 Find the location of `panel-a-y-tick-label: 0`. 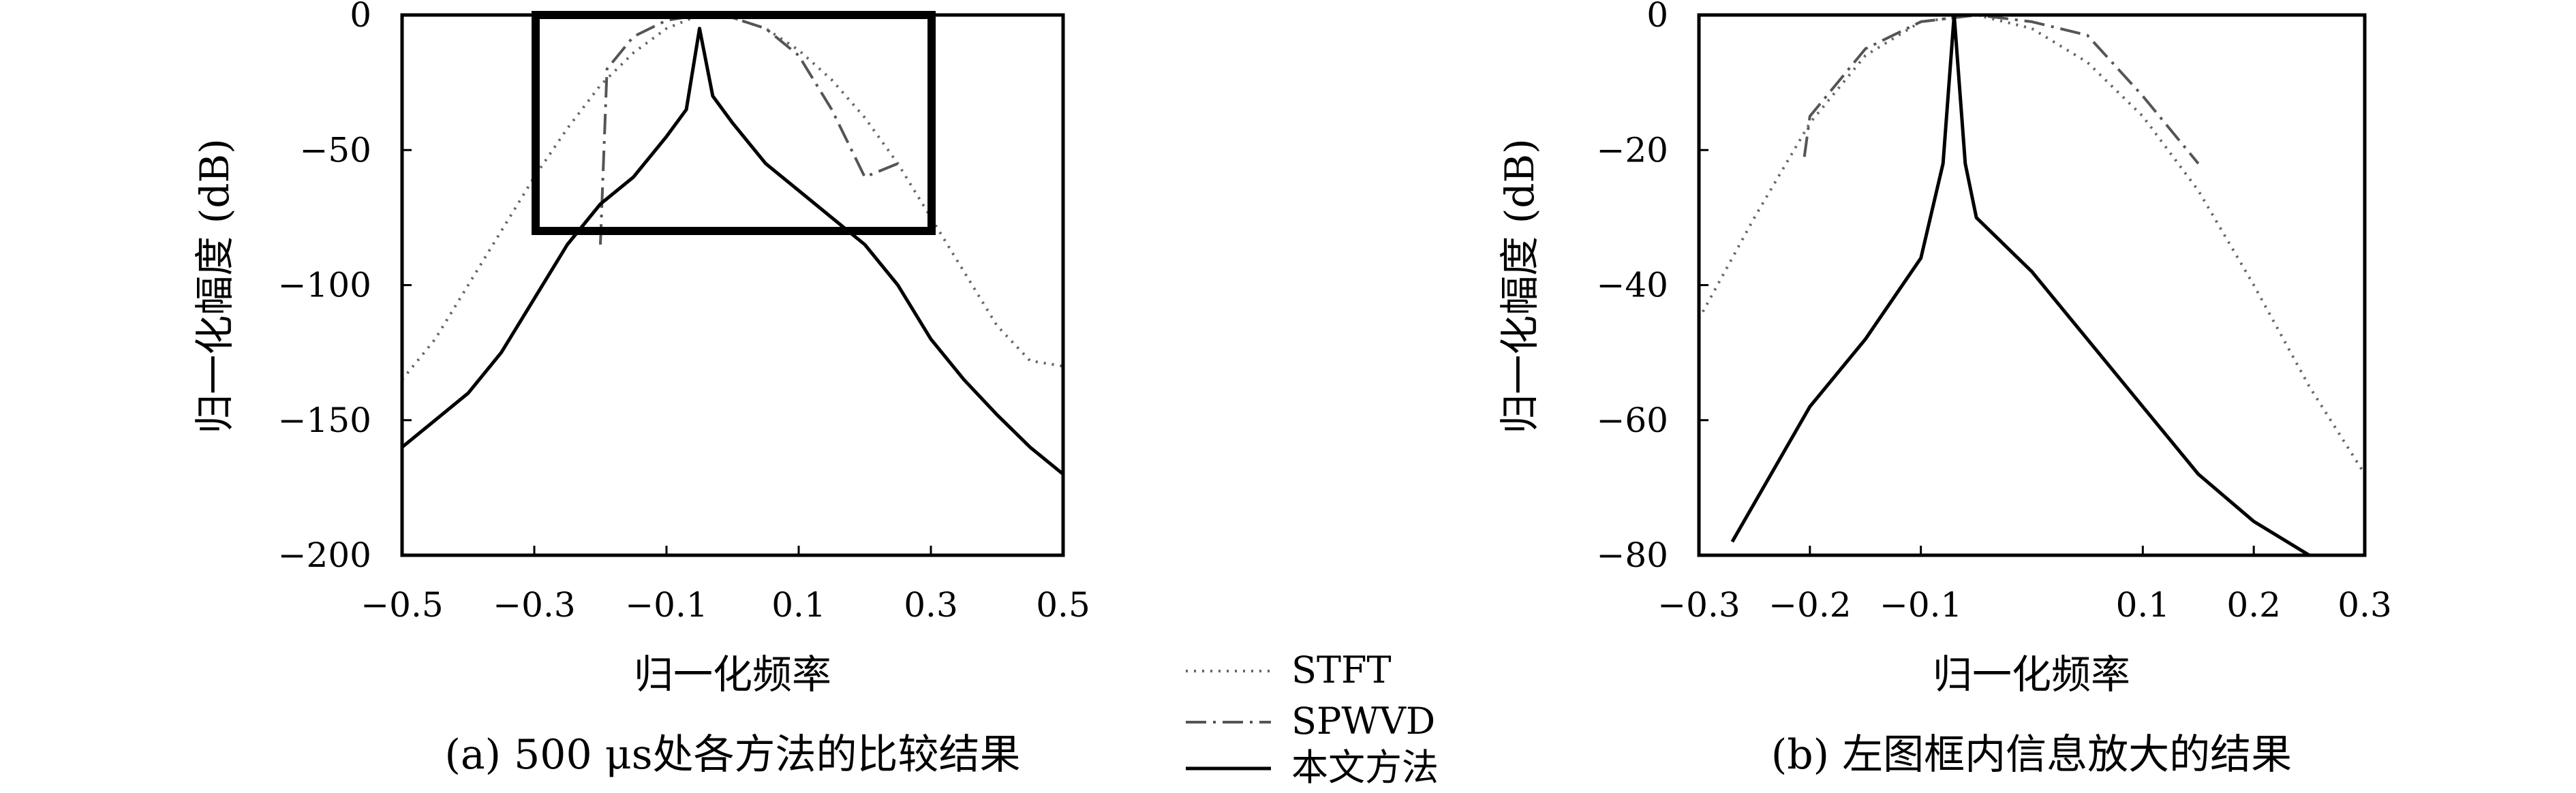

panel-a-y-tick-label: 0 is located at coordinates (361, 17).